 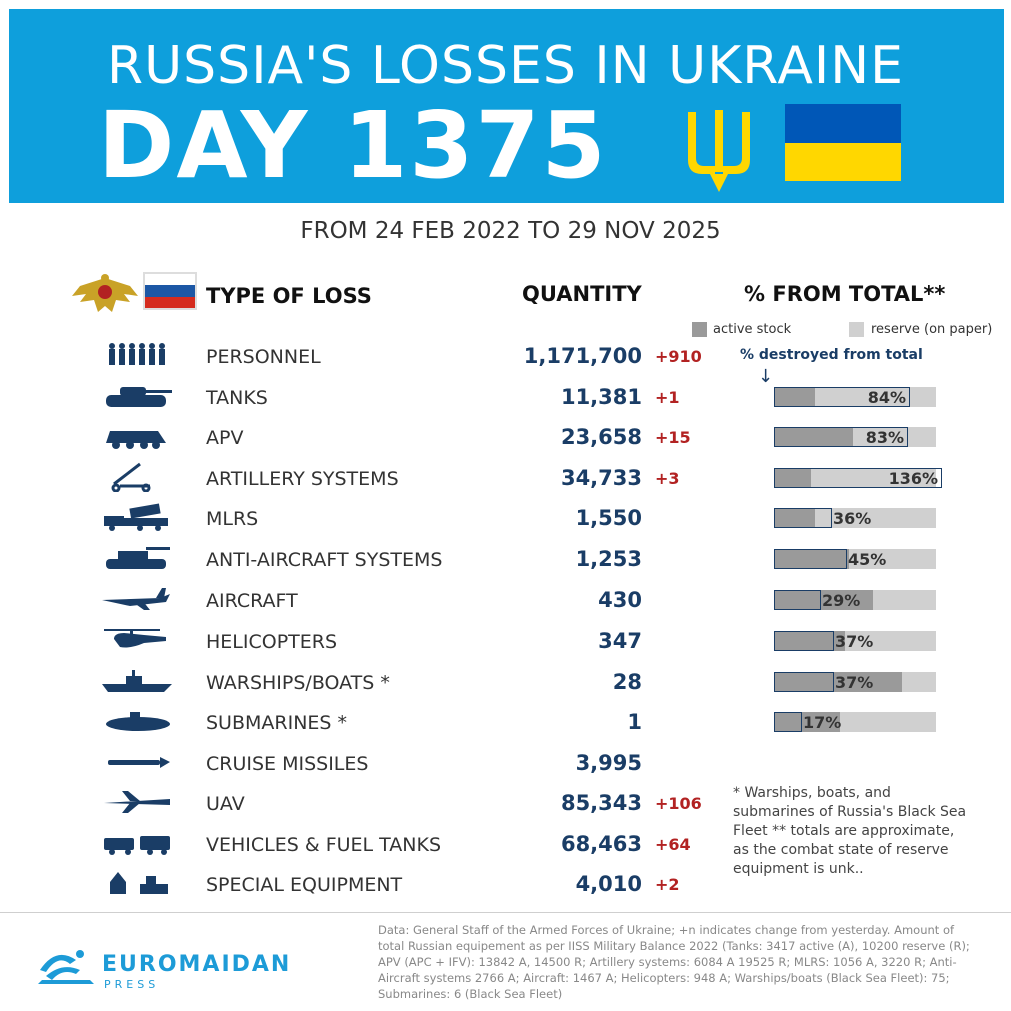 I want to click on page-title: RUSSIA'S LOSSES IN UKRAINE, so click(x=505, y=66).